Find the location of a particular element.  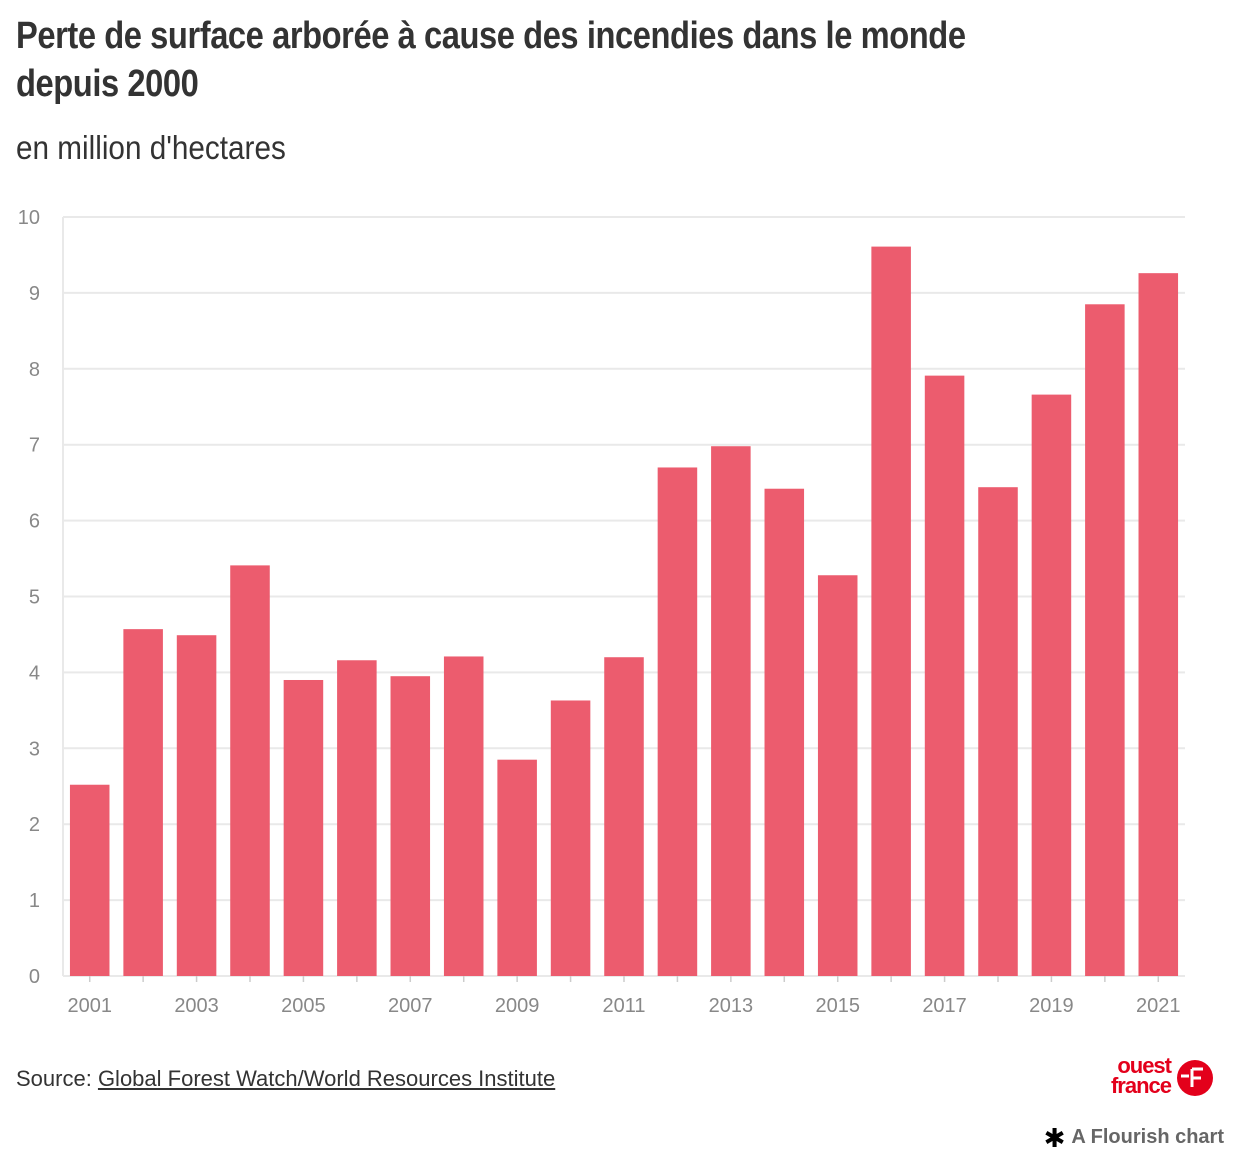

x-tick-label: 2017 is located at coordinates (944, 1006).